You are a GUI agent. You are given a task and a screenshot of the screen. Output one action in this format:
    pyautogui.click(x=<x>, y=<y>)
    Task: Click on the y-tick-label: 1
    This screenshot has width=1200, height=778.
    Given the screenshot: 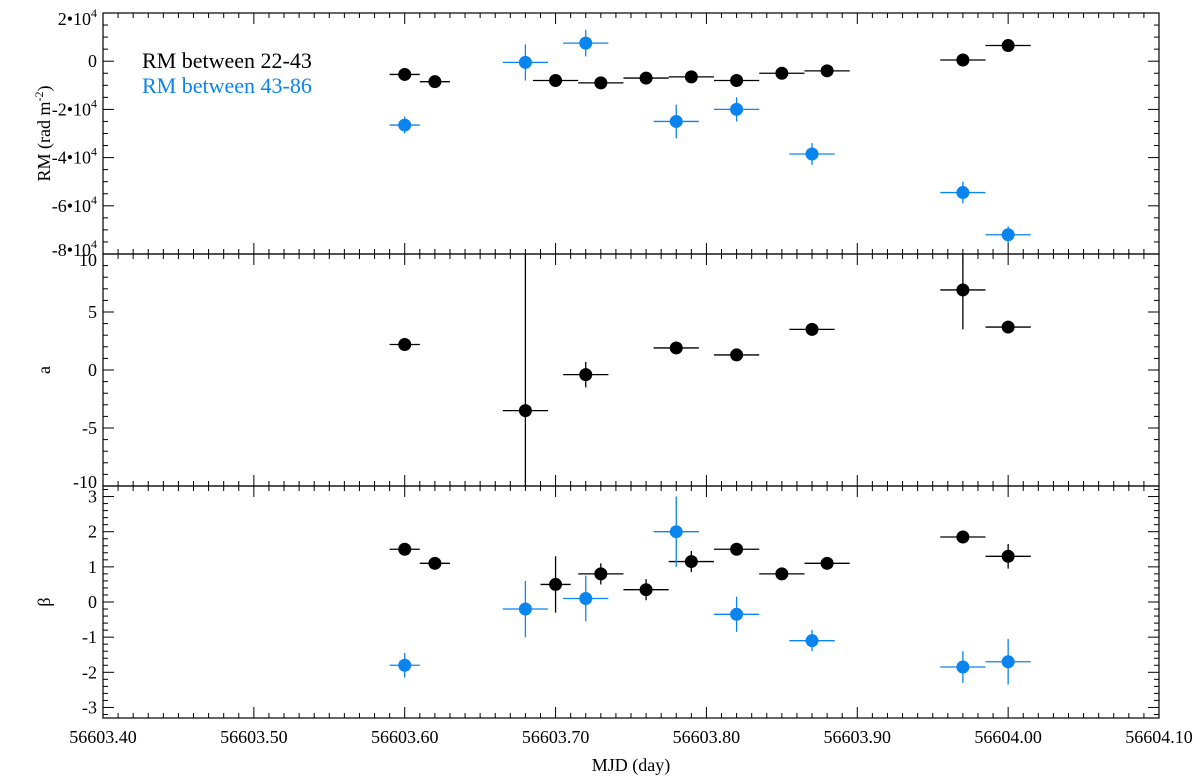 What is the action you would take?
    pyautogui.click(x=92, y=567)
    